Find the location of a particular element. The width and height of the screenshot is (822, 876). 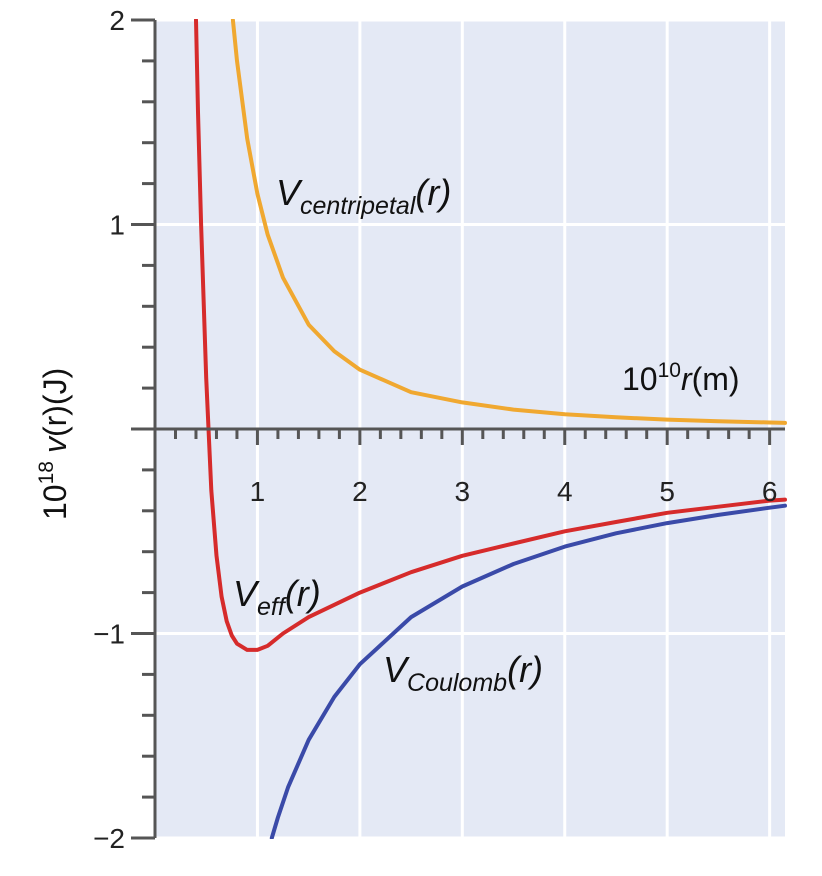

label-eff-sub: eff is located at coordinates (272, 607).